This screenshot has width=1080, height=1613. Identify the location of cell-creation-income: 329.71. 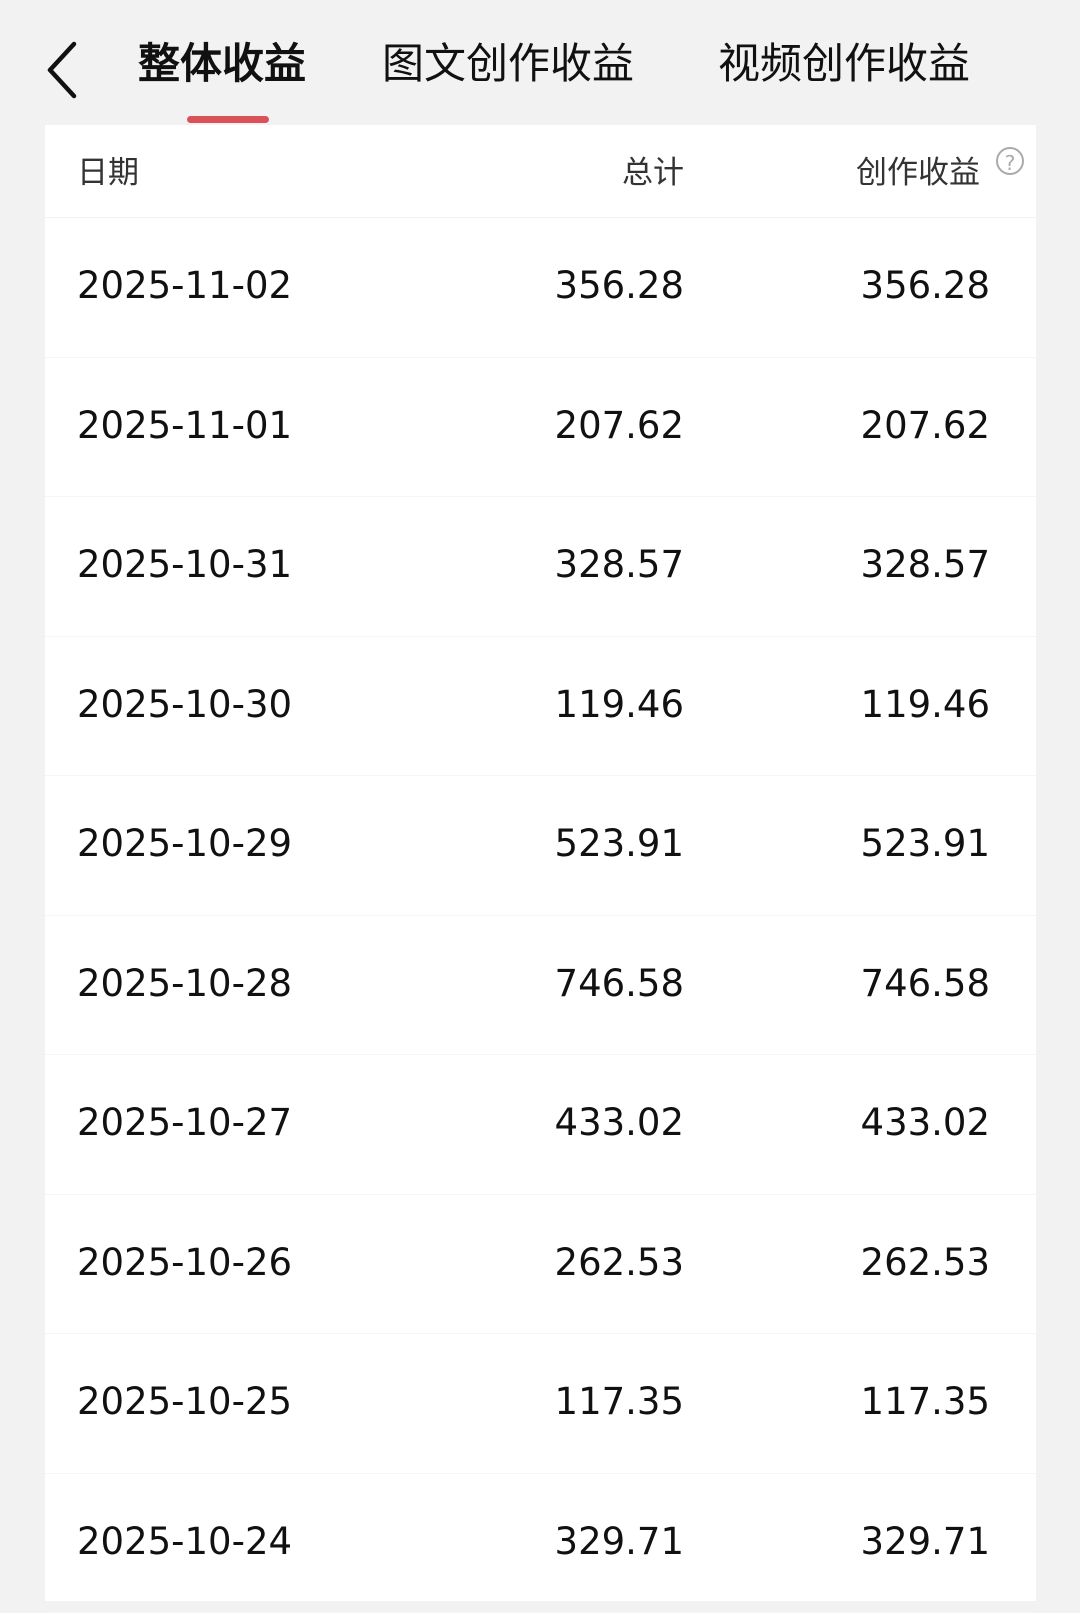
(925, 1542).